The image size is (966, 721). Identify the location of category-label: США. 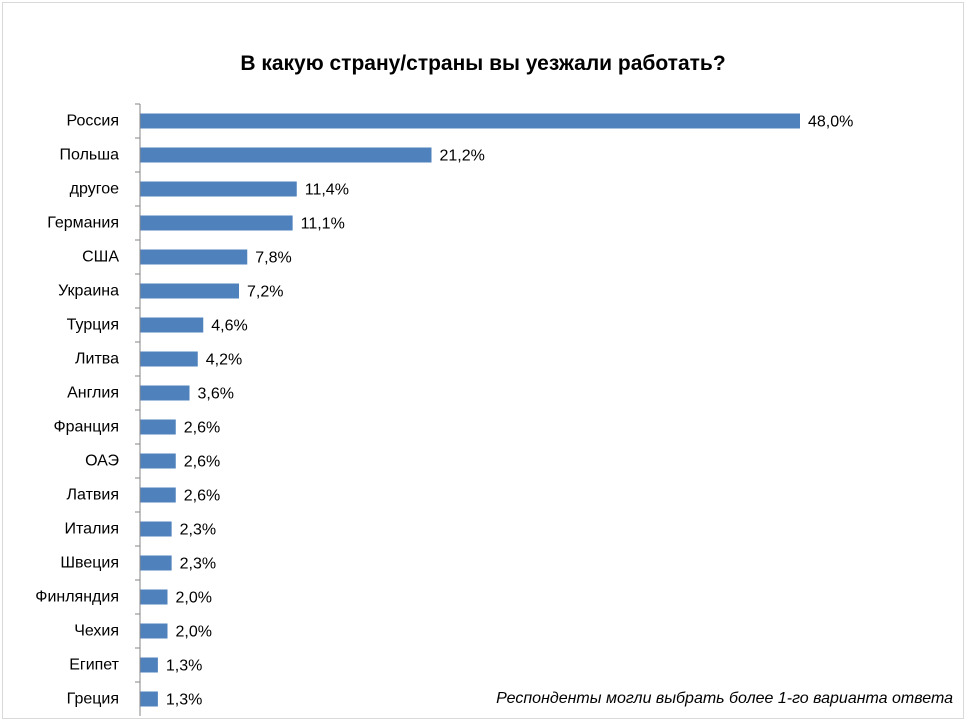
(100, 257).